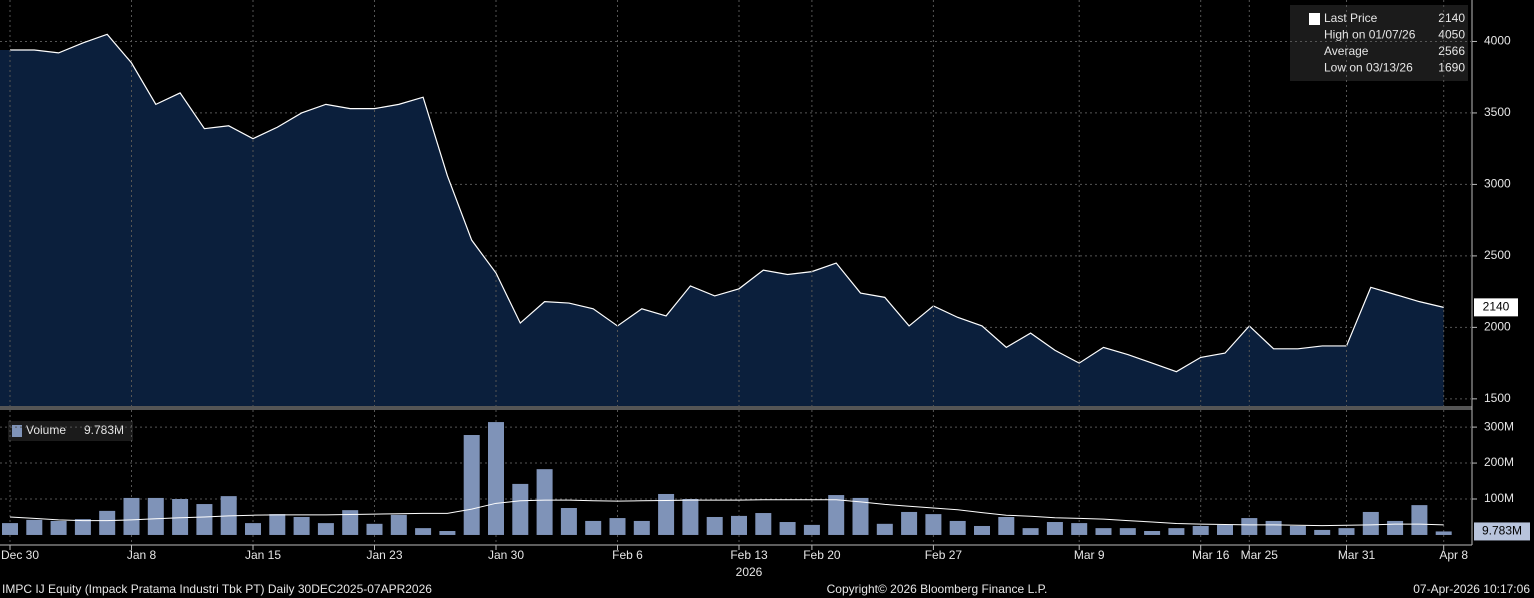 This screenshot has width=1534, height=598. Describe the element at coordinates (627, 555) in the screenshot. I see `x-tick-label: Feb 6` at that location.